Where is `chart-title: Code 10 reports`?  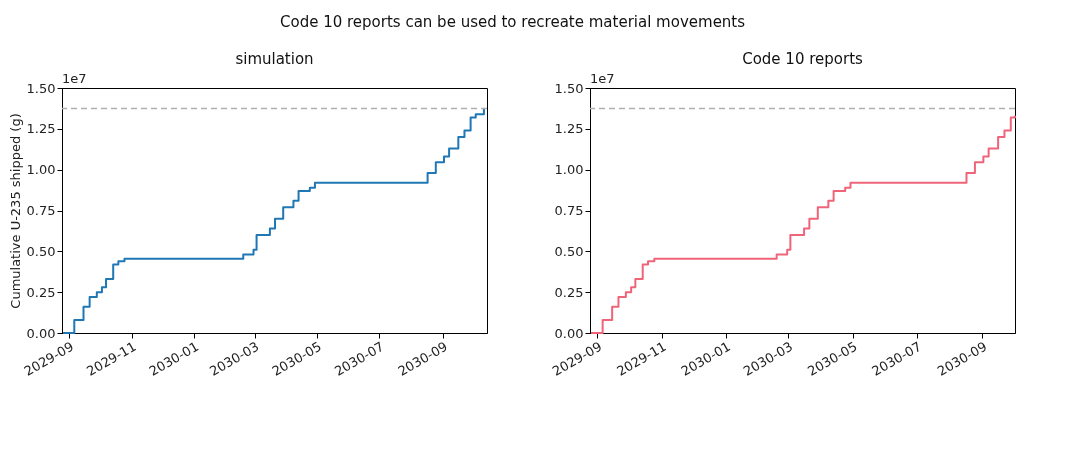
chart-title: Code 10 reports is located at coordinates (803, 59).